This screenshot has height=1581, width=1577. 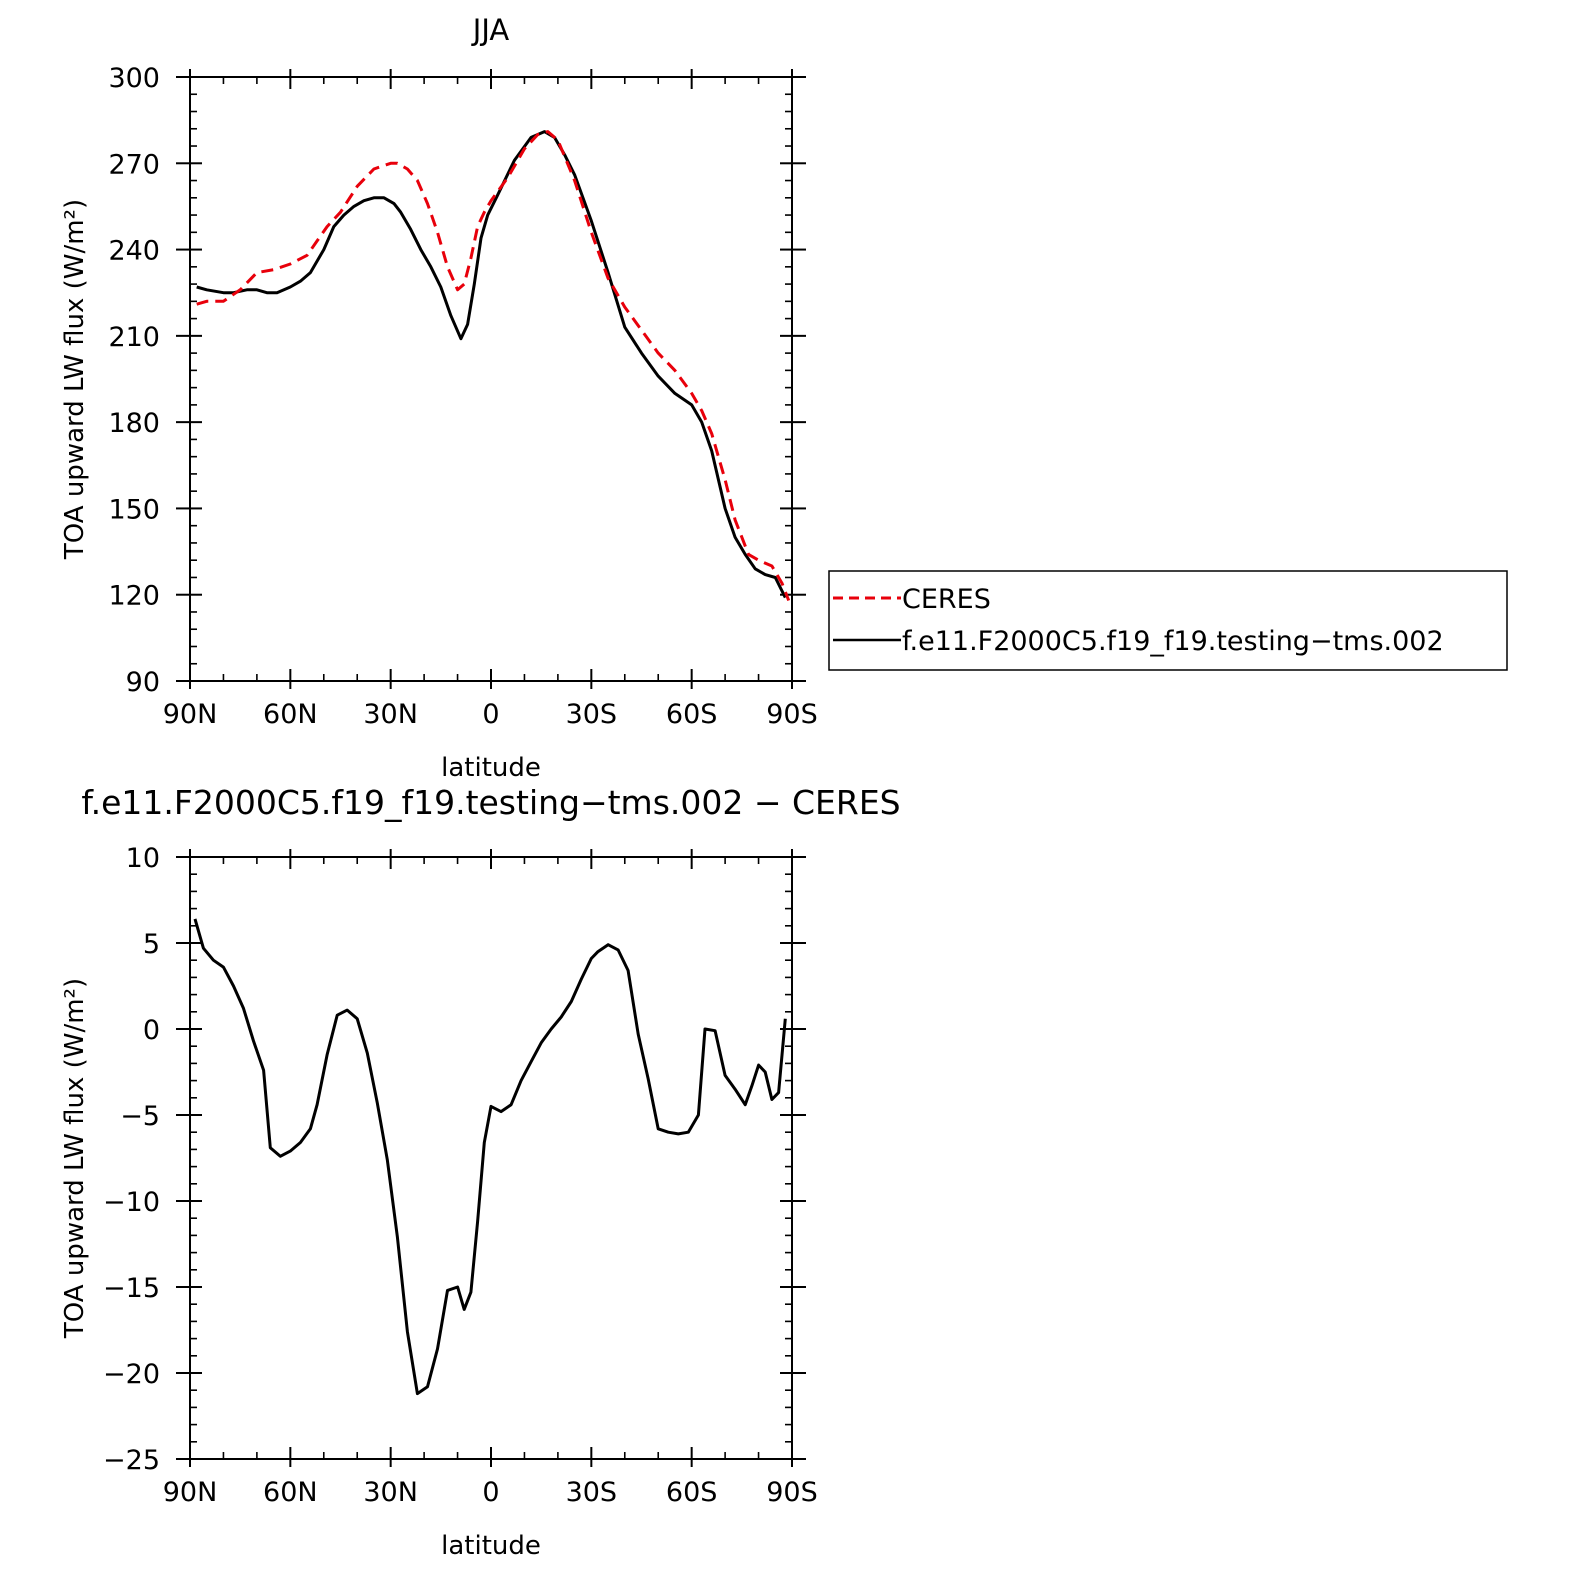 I want to click on top-plot-frame, so click(x=491, y=379).